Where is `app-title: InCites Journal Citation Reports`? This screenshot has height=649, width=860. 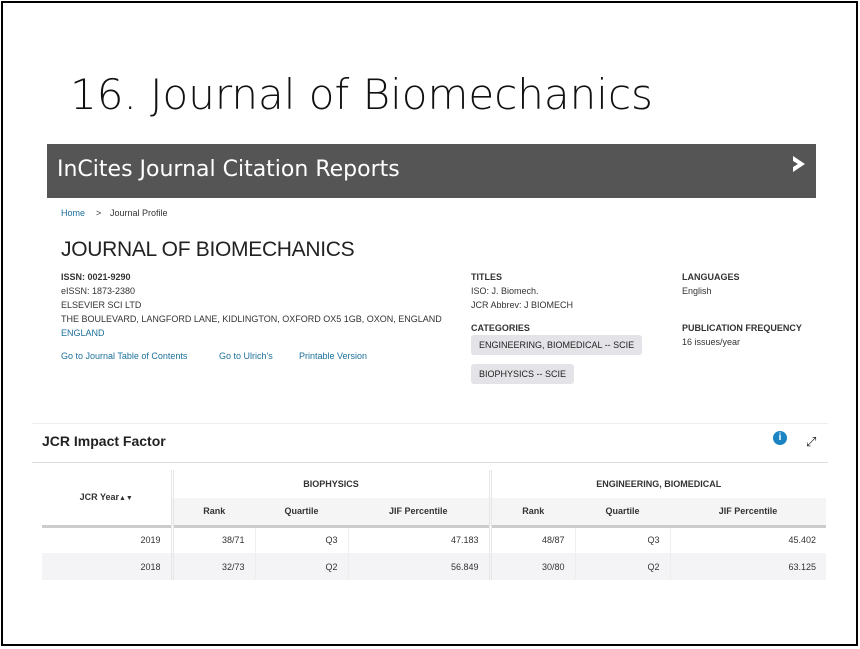 app-title: InCites Journal Citation Reports is located at coordinates (228, 169).